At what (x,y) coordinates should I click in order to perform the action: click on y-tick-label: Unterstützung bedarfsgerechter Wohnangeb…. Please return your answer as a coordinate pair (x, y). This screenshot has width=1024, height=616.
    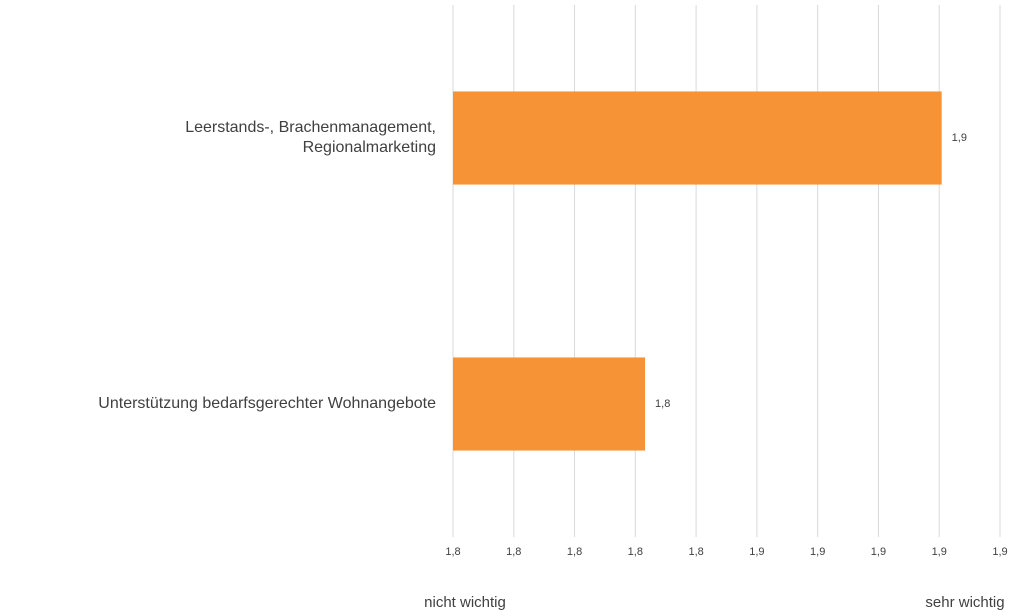
    Looking at the image, I should click on (267, 403).